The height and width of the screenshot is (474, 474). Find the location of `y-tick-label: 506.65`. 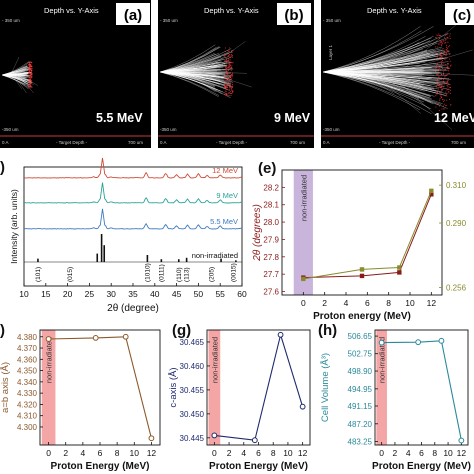

y-tick-label: 506.65 is located at coordinates (360, 336).